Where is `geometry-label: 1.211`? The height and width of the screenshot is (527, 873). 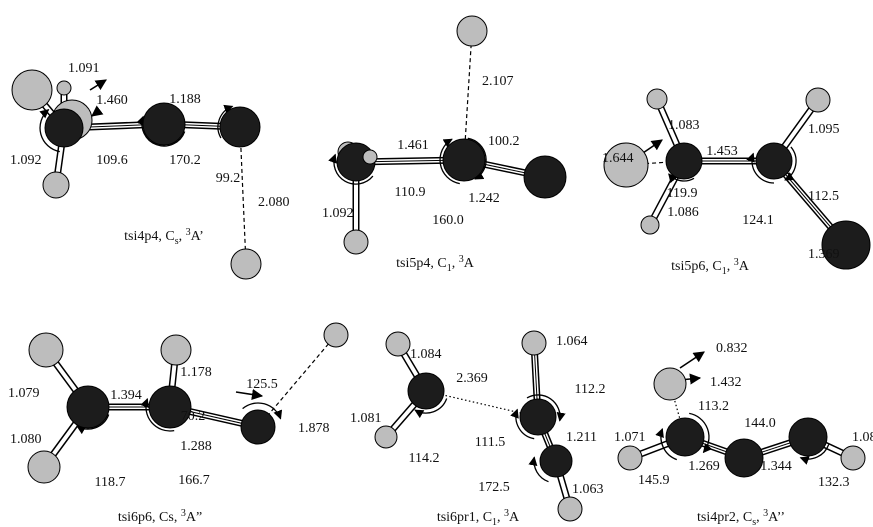 geometry-label: 1.211 is located at coordinates (581, 437).